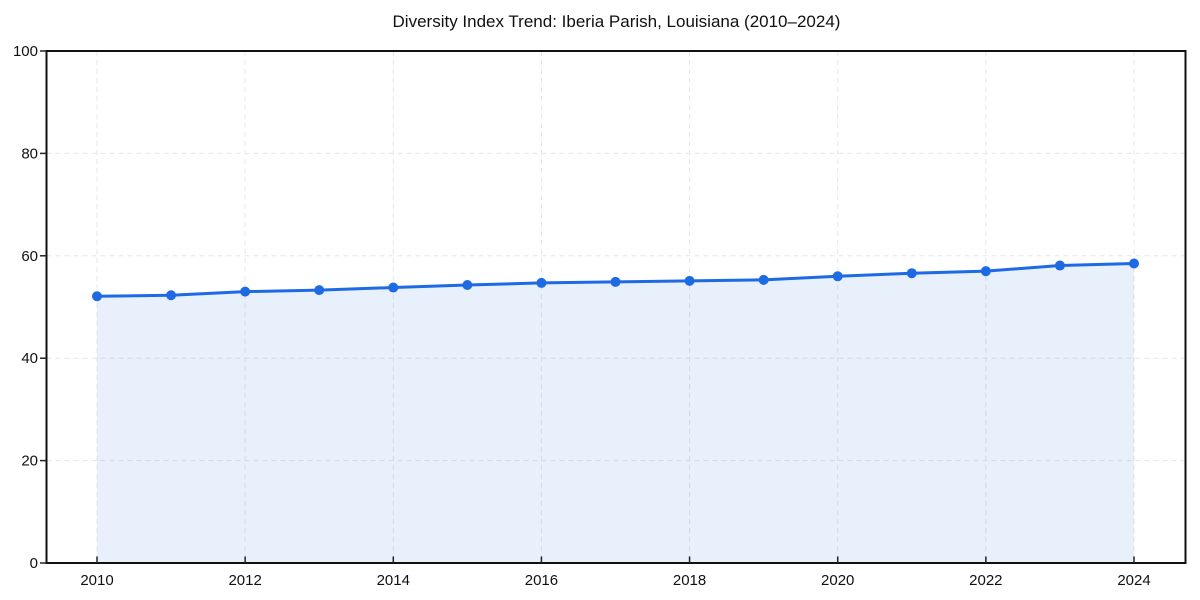 Image resolution: width=1200 pixels, height=600 pixels. I want to click on data-point-2012, so click(245, 291).